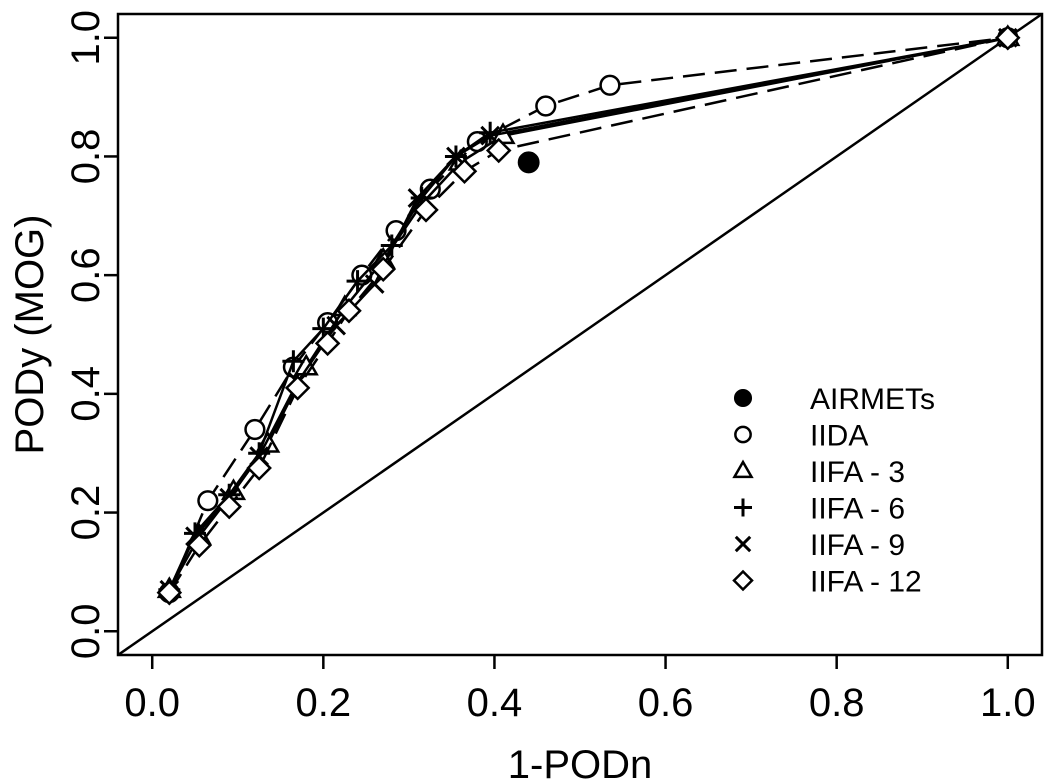 This screenshot has height=783, width=1047. I want to click on legend-label-iifa-6: IIFA - 6, so click(857, 508).